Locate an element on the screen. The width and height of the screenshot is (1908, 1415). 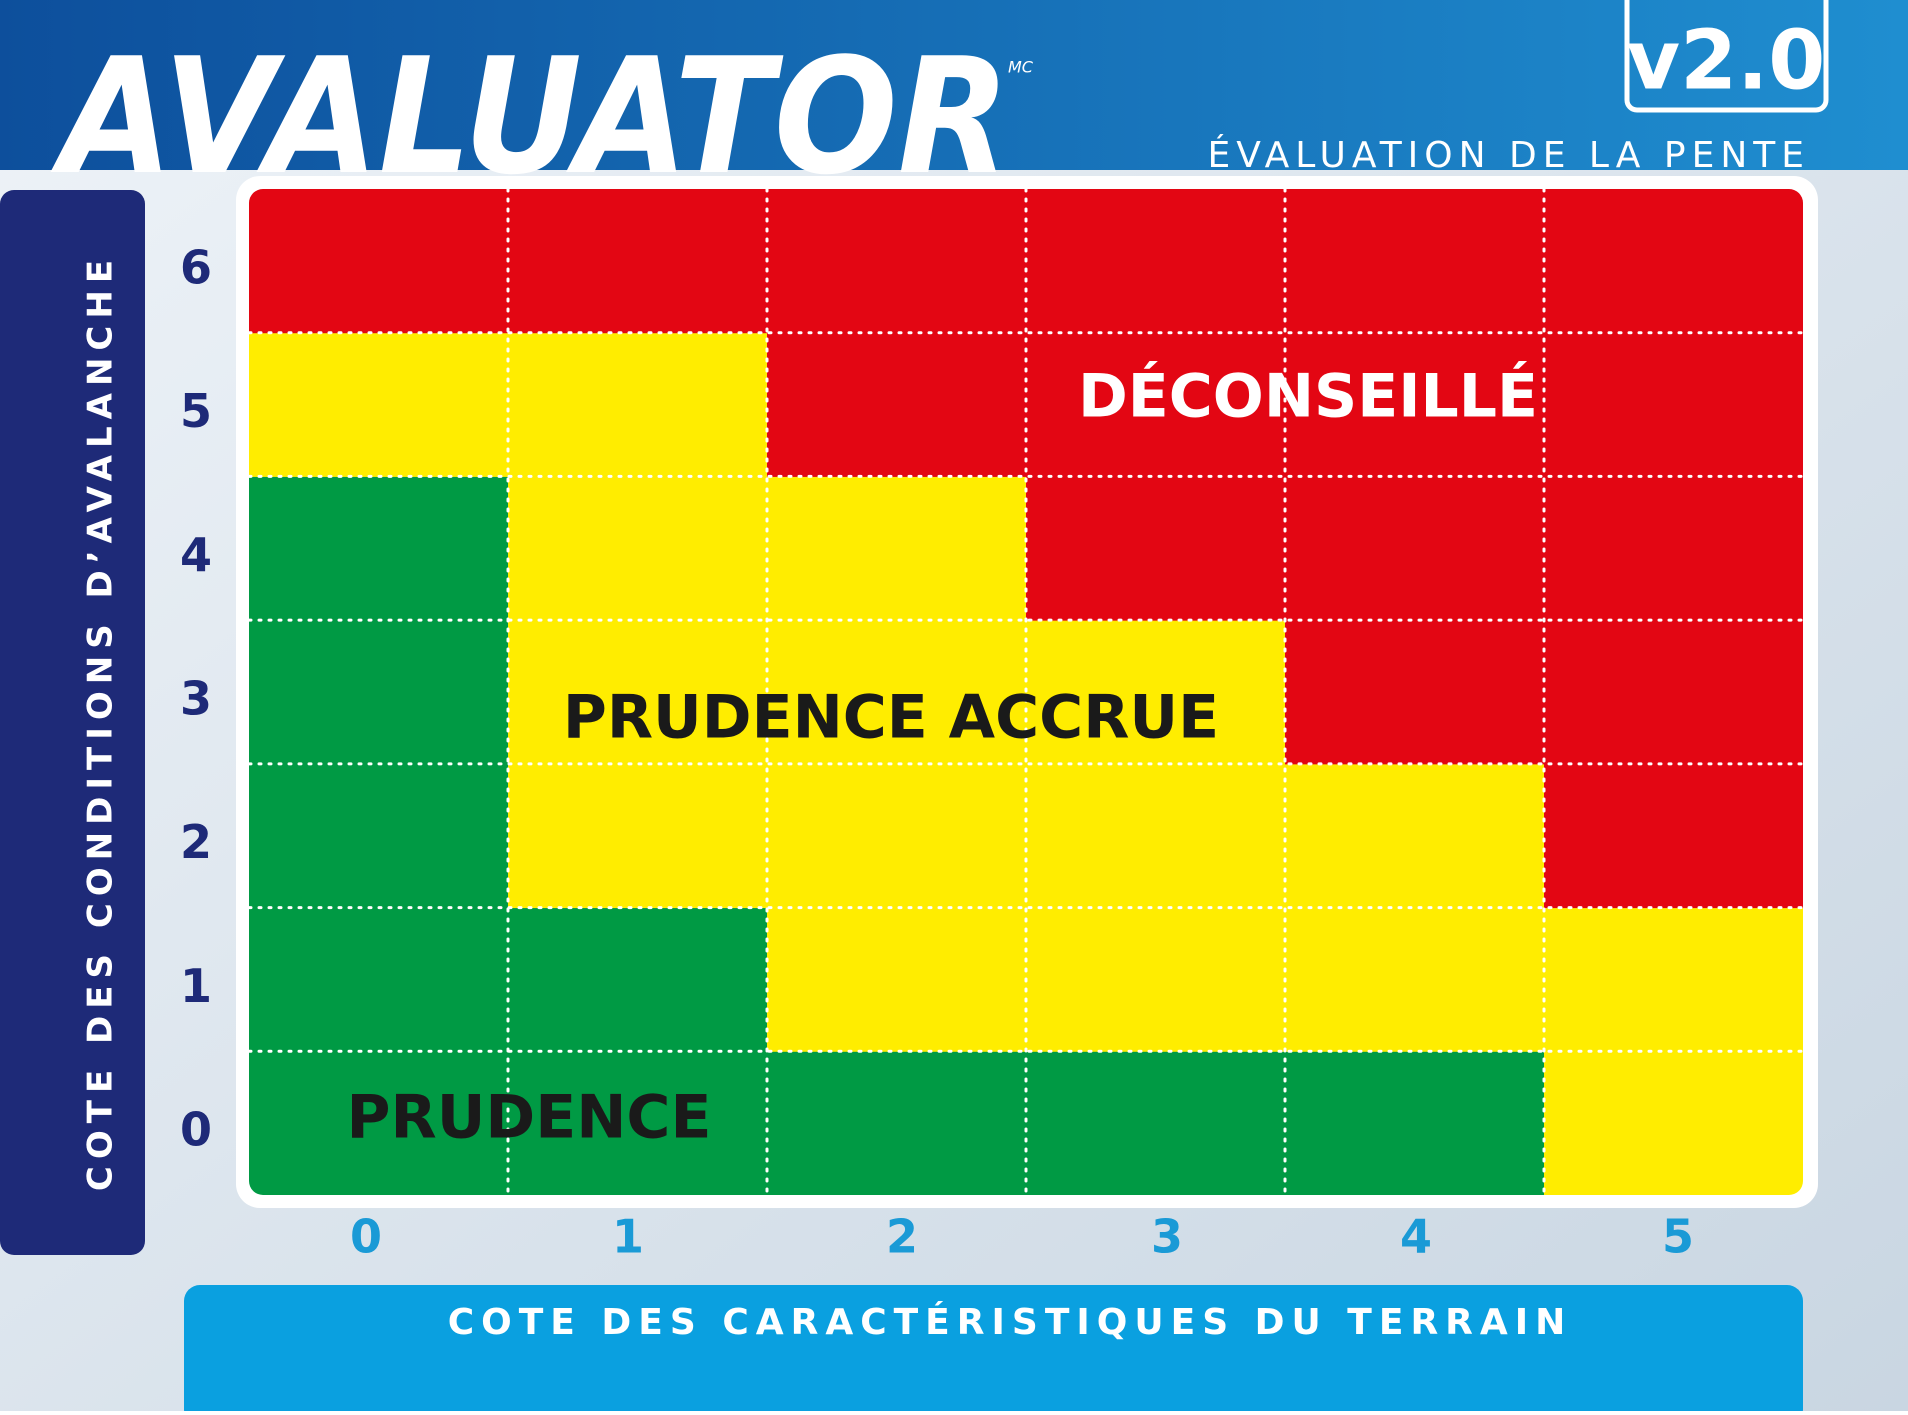
annotation: PRUDENCE ACCRUE is located at coordinates (891, 718).